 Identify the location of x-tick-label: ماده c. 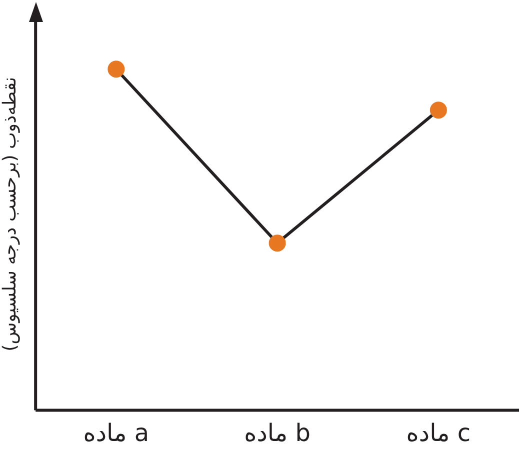
(438, 432).